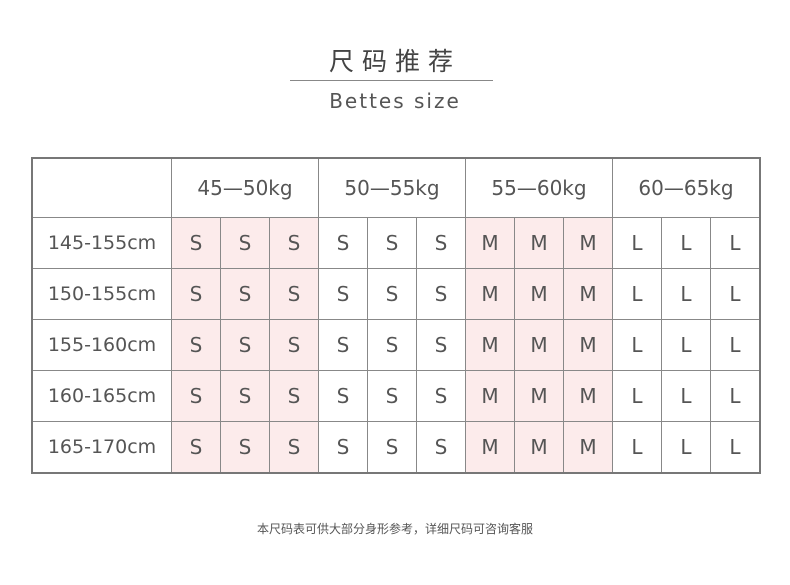  I want to click on page-title: 尺码推荐, so click(394, 61).